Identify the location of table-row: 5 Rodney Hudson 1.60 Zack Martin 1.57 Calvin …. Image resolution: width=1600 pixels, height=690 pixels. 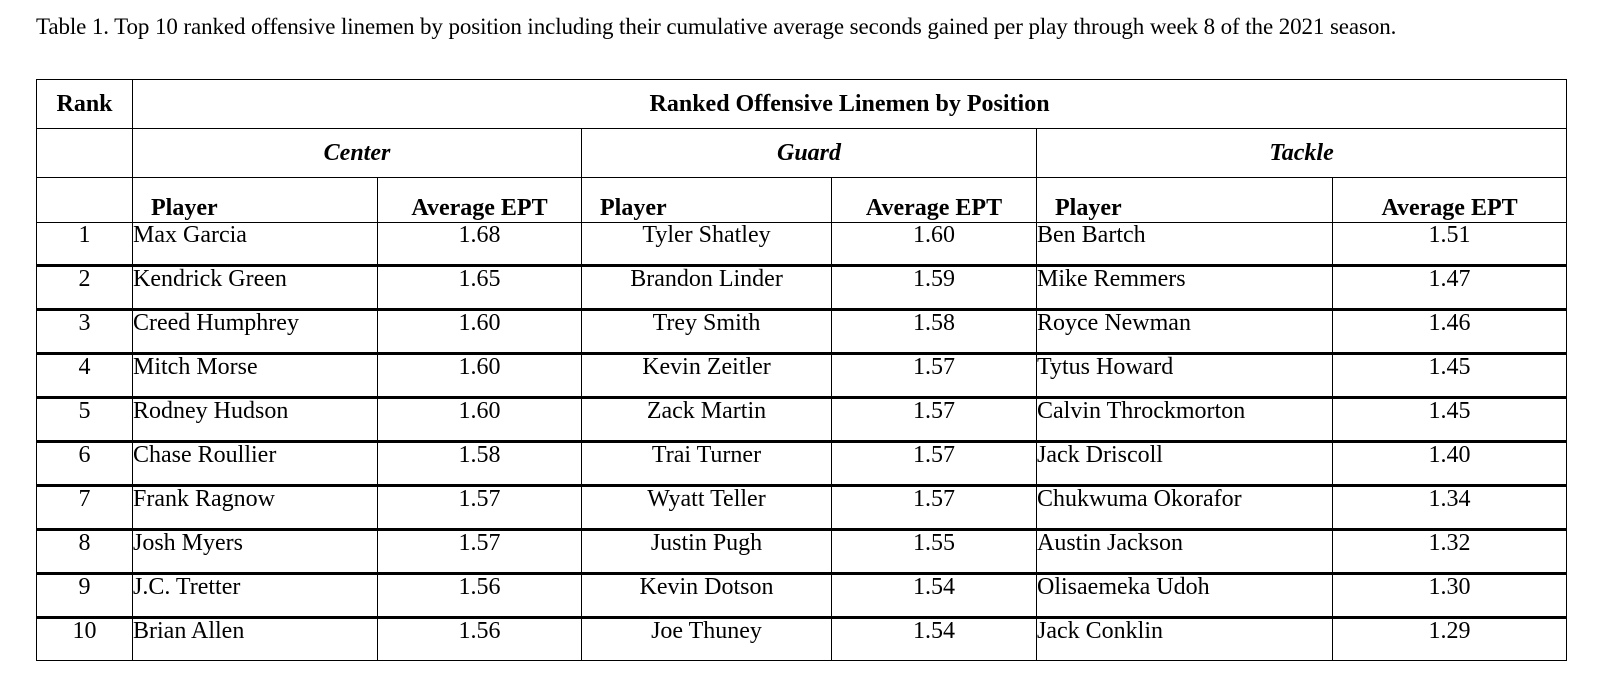
(802, 419).